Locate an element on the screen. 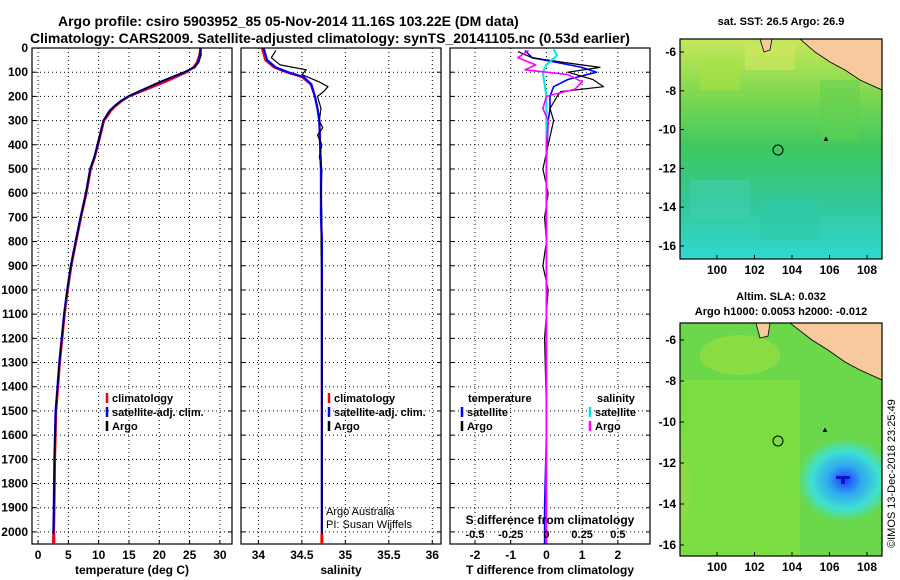  sst-map-axes: 100 102 104 106 108 -6 -8 -10 -12 -14 -16 is located at coordinates (768, 161).